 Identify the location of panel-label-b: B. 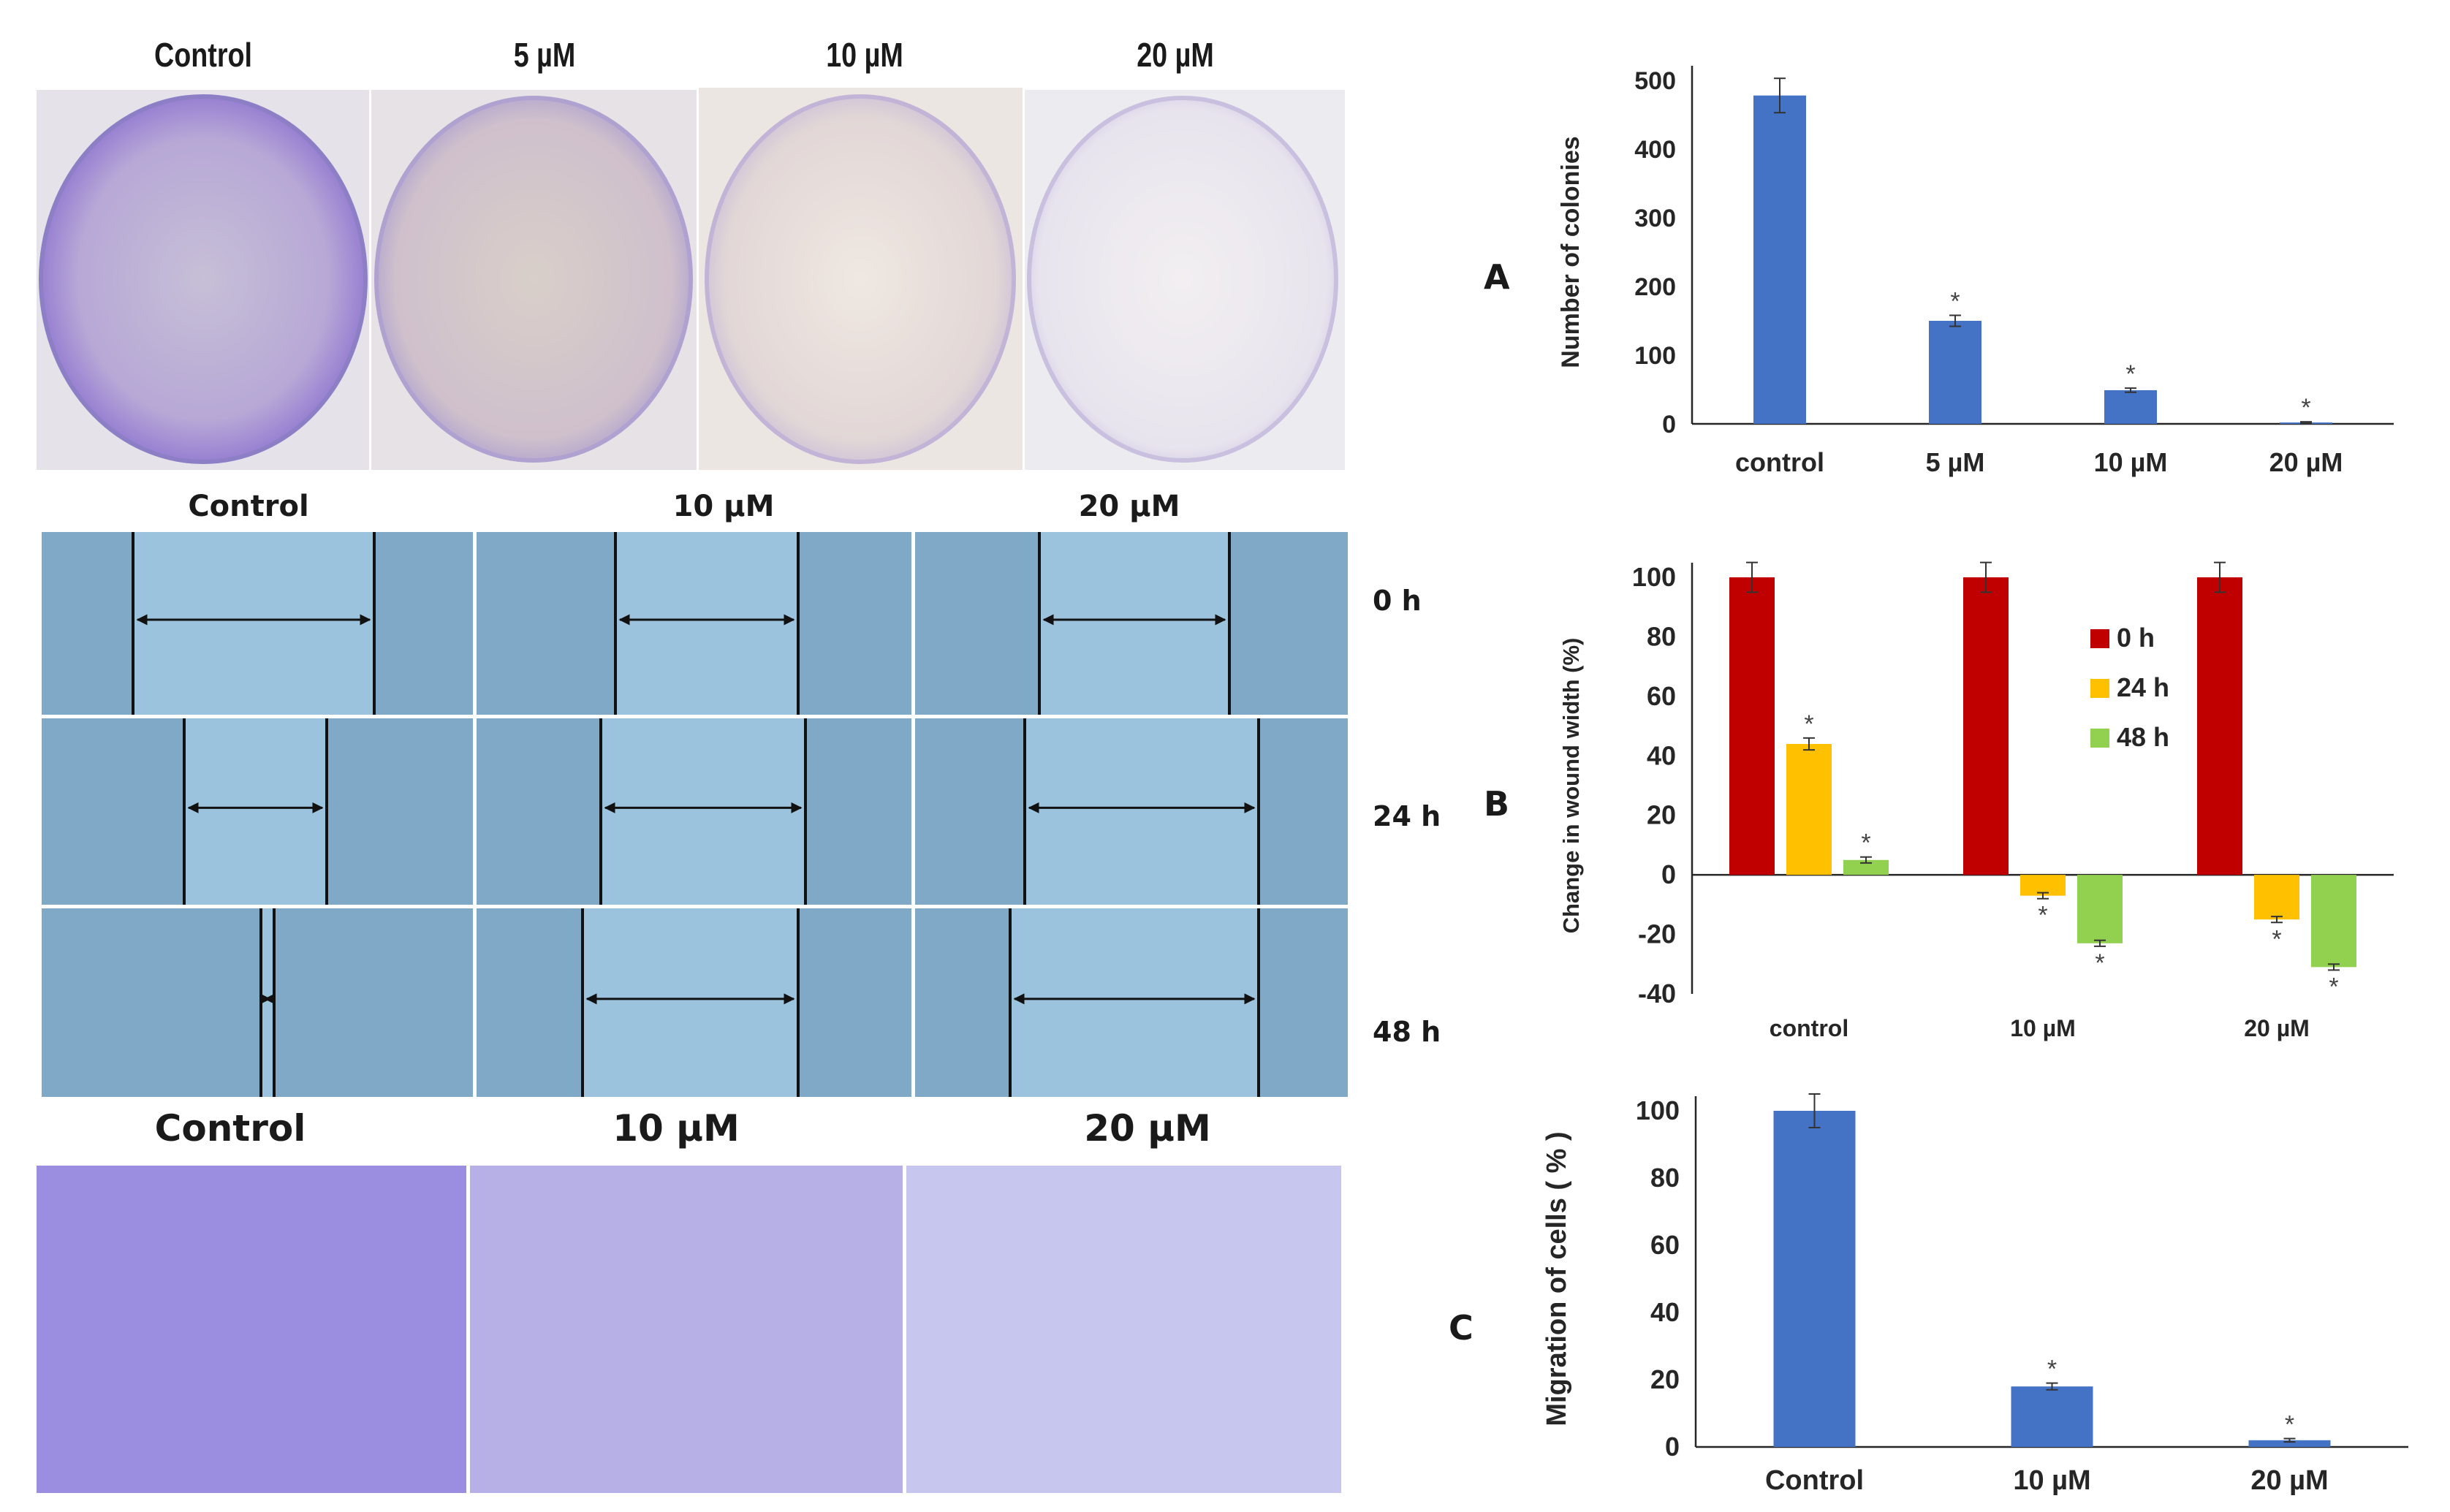
(1497, 804).